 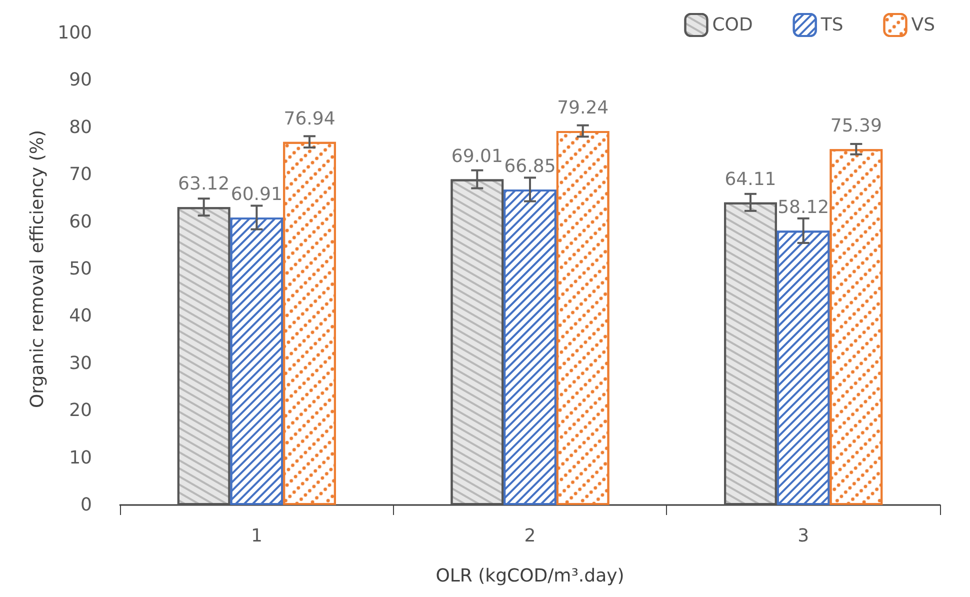 What do you see at coordinates (75, 33) in the screenshot?
I see `y-tick-label: 100` at bounding box center [75, 33].